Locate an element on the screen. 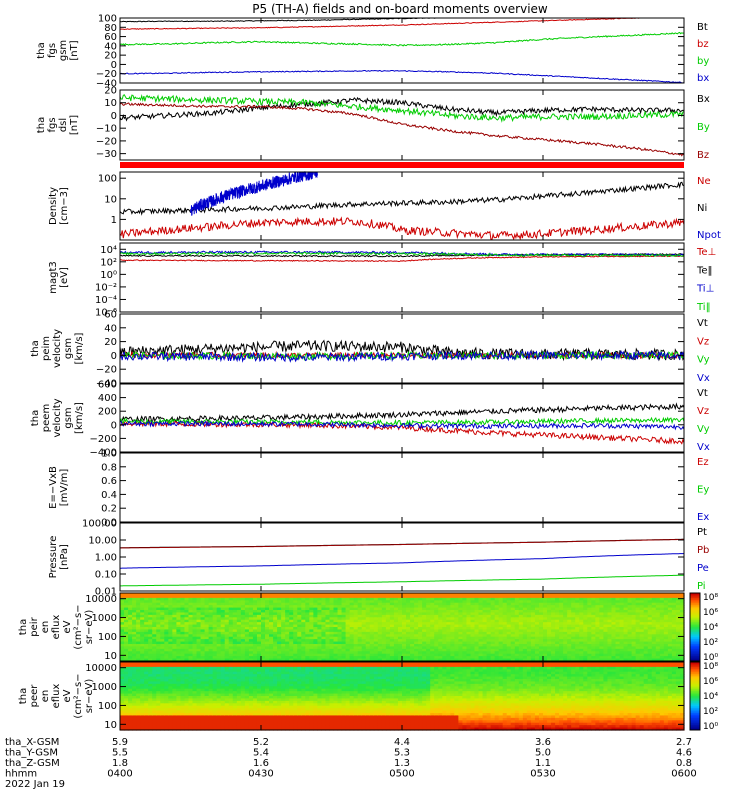 The height and width of the screenshot is (804, 750). legend-pb: Pb is located at coordinates (703, 550).